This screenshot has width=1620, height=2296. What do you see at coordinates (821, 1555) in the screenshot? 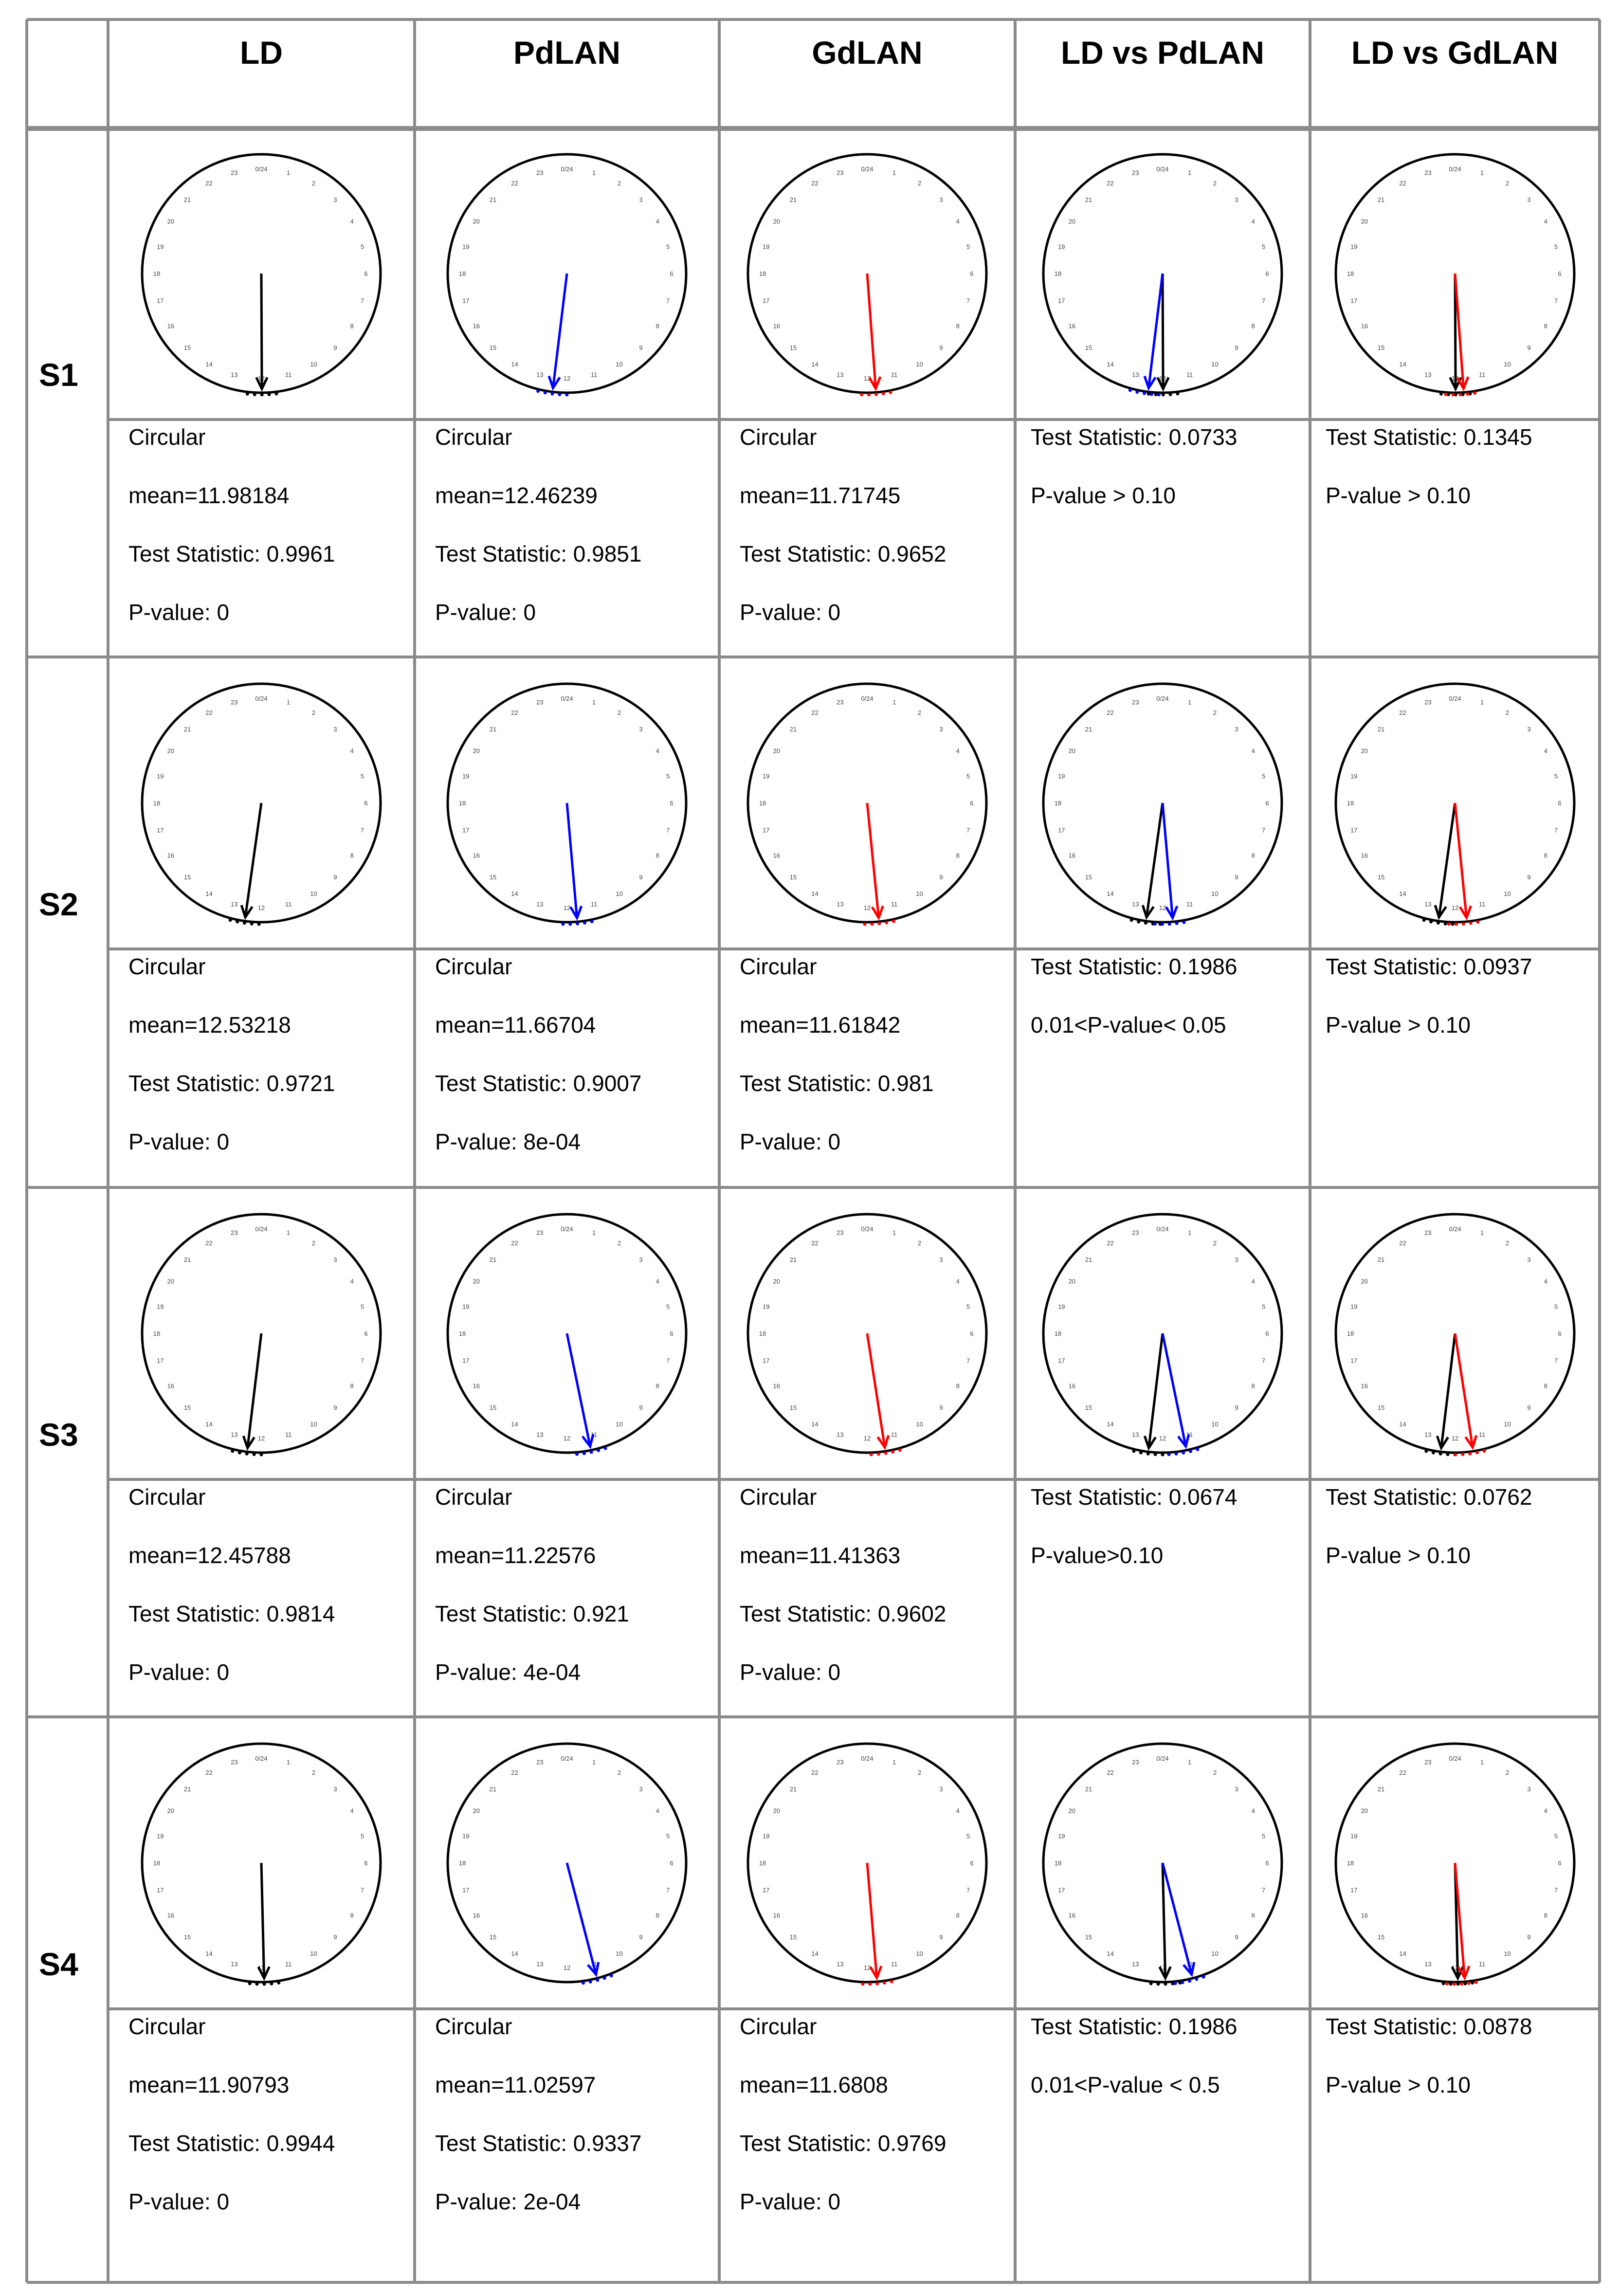
I see `statistics-line: mean=11.41363` at bounding box center [821, 1555].